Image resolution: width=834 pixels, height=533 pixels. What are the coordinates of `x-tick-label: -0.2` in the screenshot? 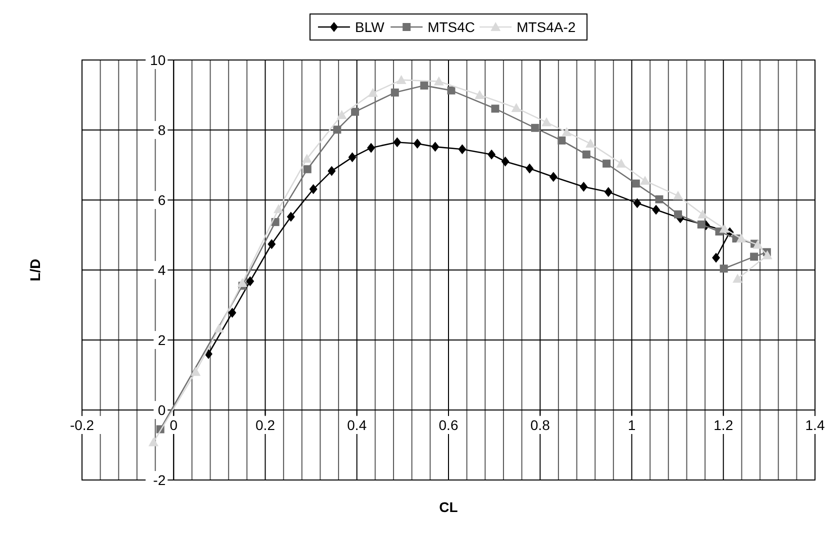 It's located at (82, 425).